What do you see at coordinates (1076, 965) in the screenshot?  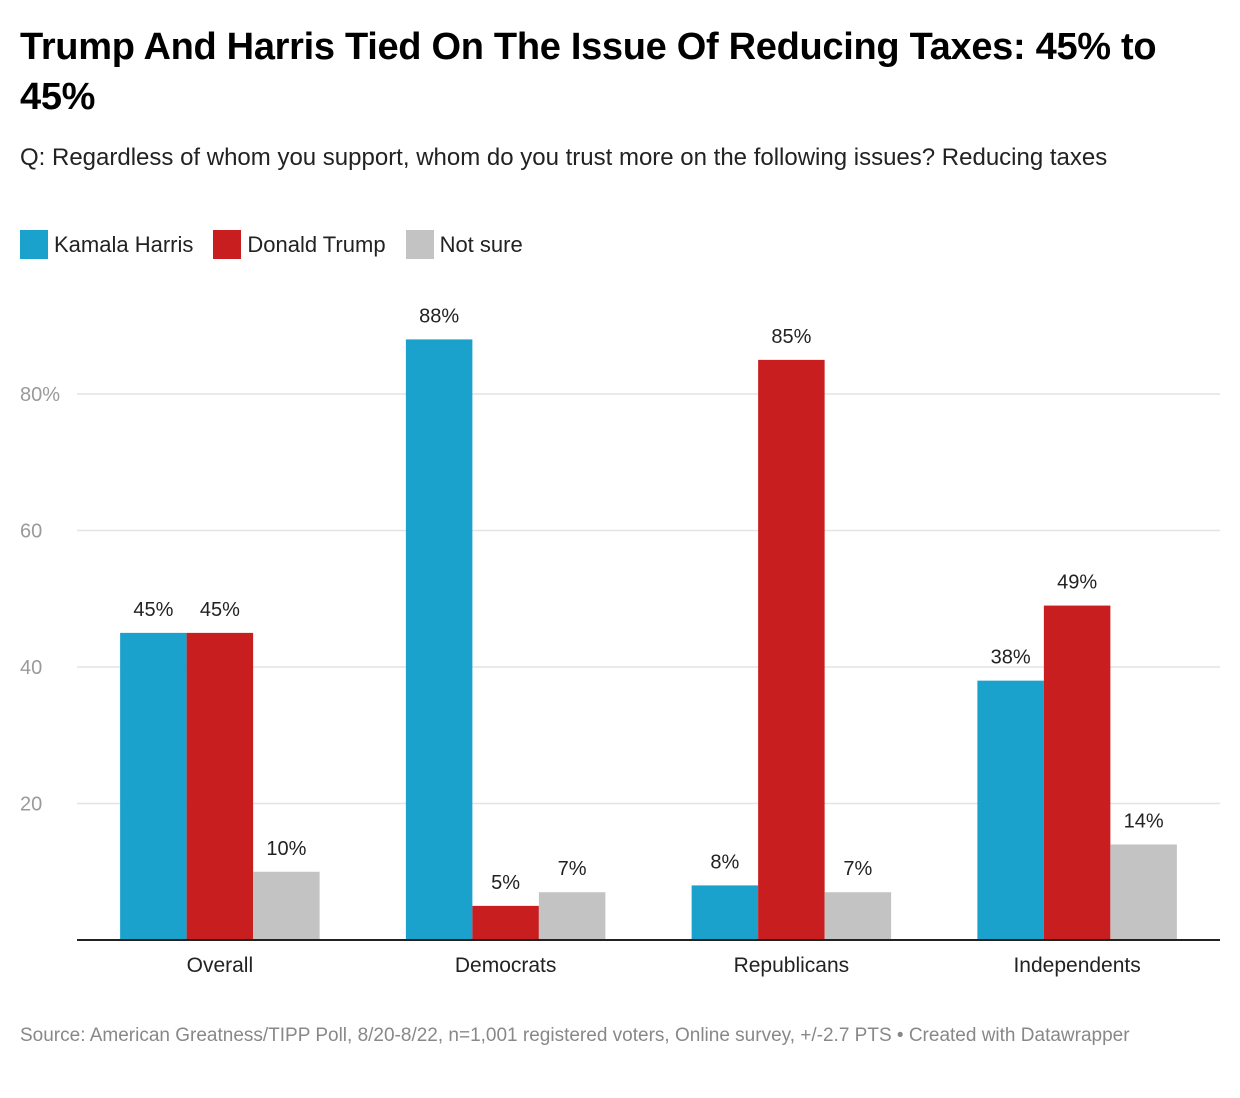 I see `category-label-independents: Independents` at bounding box center [1076, 965].